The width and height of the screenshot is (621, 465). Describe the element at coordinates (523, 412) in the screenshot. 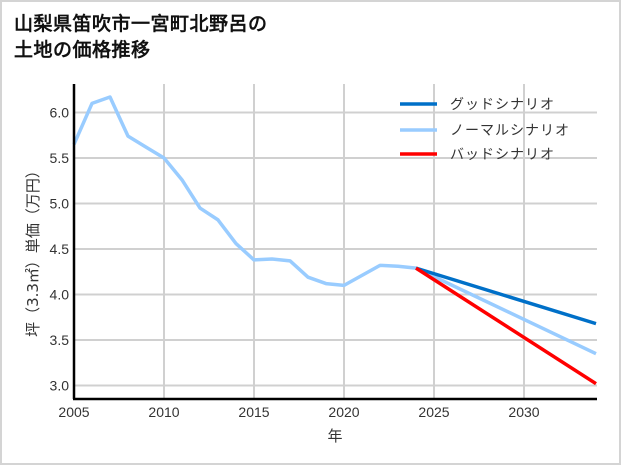

I see `x-tick-label: 2030` at that location.